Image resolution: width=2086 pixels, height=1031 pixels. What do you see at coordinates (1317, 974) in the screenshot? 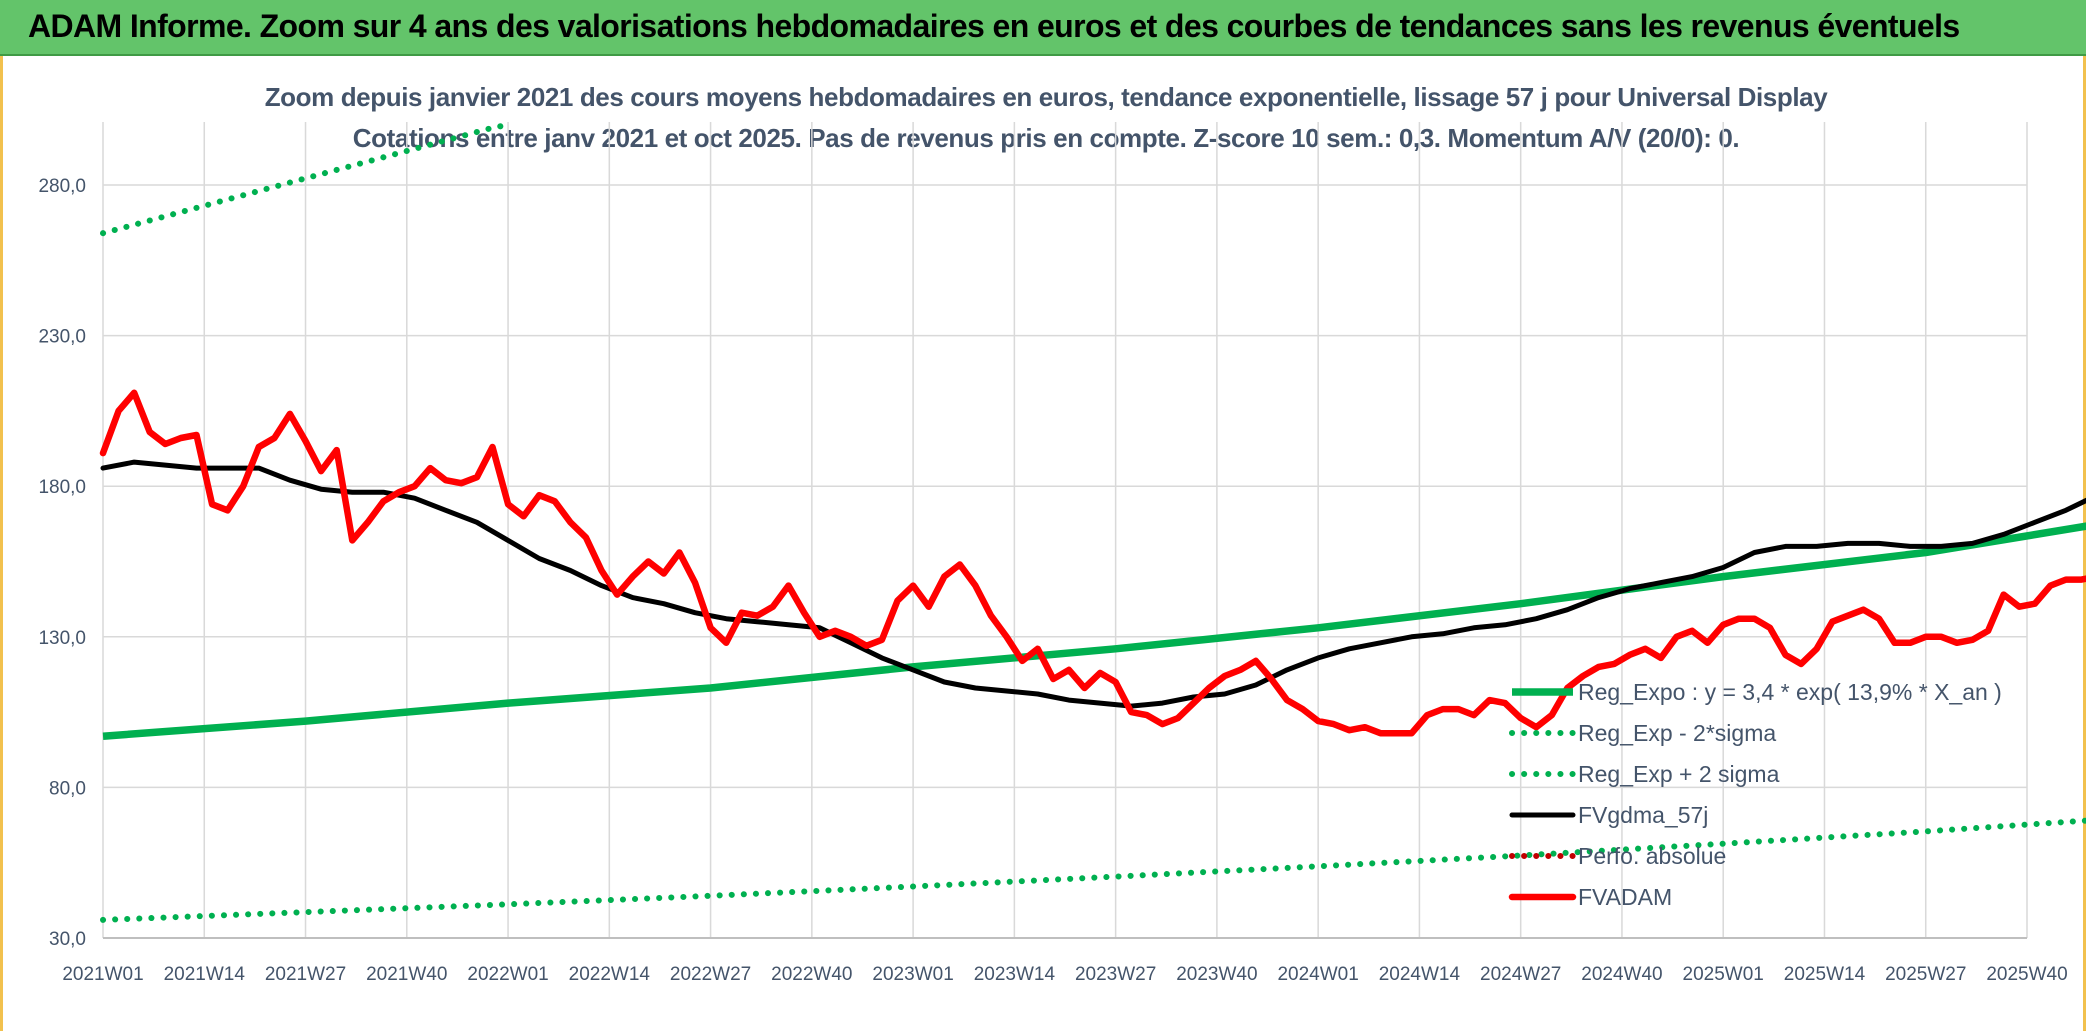
I see `x-tick-label: 2024W01` at bounding box center [1317, 974].